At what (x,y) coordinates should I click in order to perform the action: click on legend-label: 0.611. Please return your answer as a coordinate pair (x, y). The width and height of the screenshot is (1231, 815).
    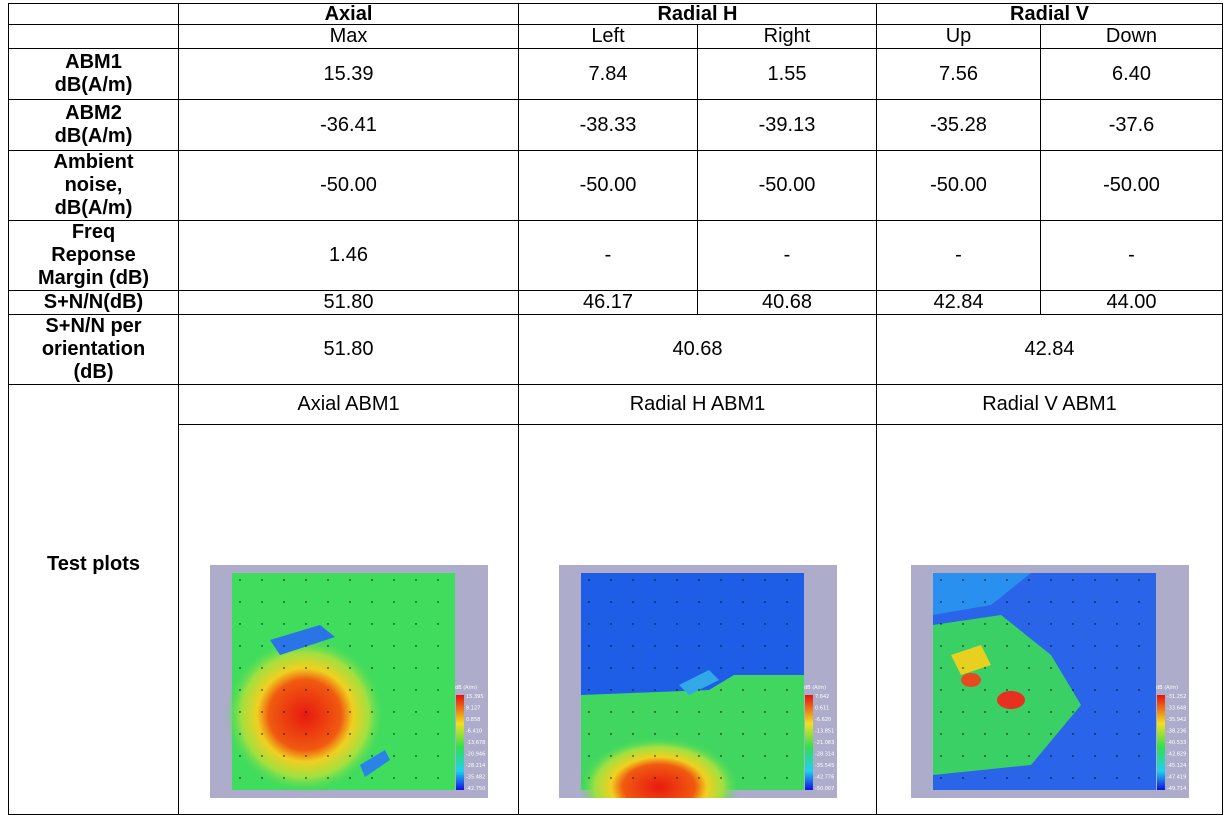
    Looking at the image, I should click on (822, 709).